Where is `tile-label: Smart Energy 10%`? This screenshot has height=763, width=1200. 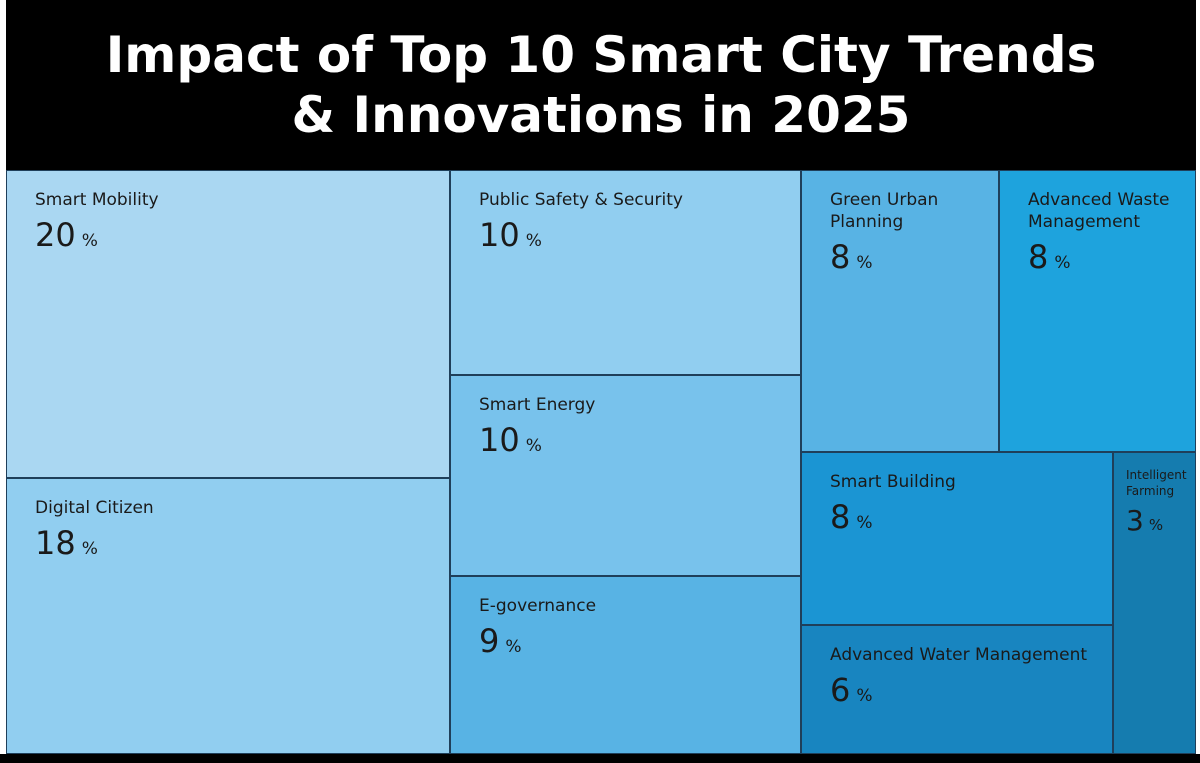 tile-label: Smart Energy 10% is located at coordinates (634, 430).